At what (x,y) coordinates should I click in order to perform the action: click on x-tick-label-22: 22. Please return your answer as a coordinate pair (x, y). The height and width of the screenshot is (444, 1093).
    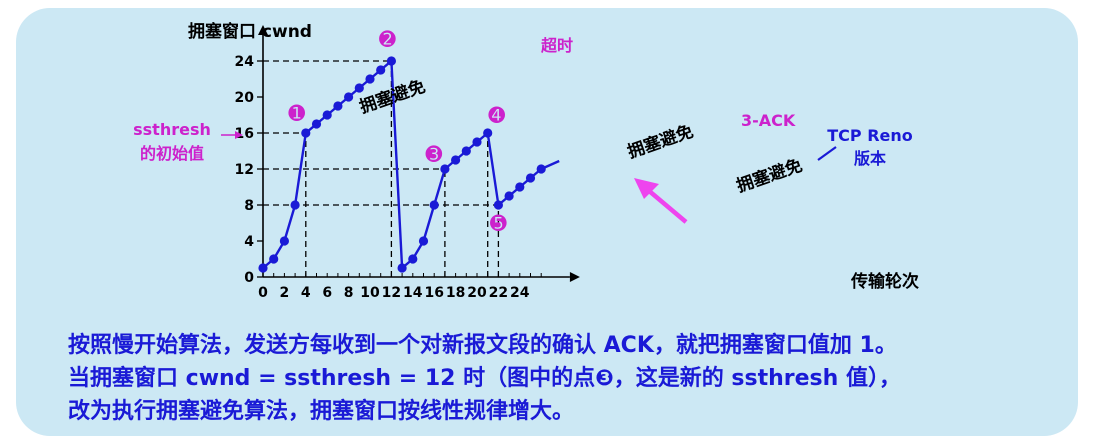
    Looking at the image, I should click on (498, 293).